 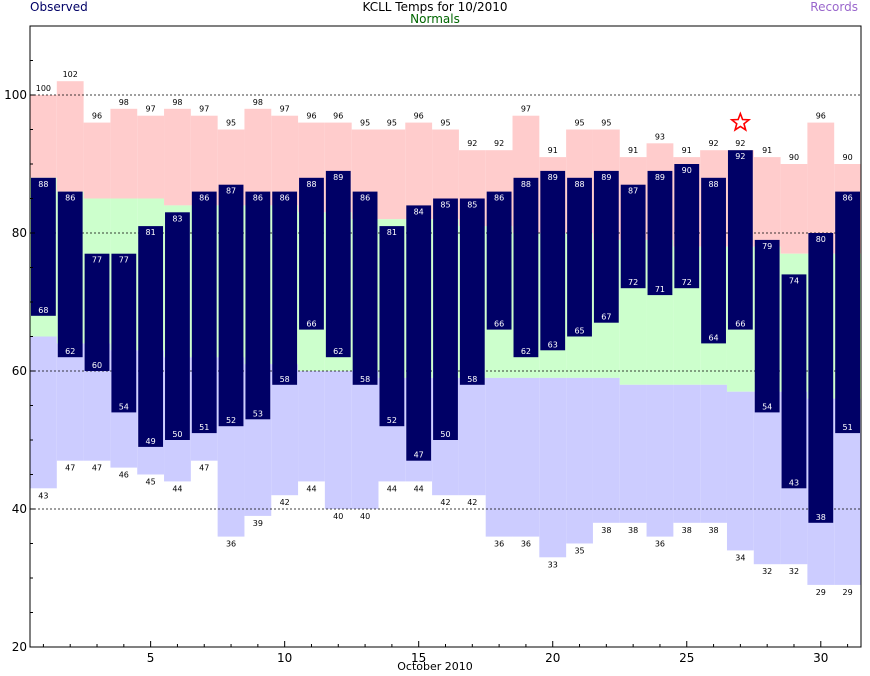 What do you see at coordinates (15, 95) in the screenshot?
I see `y-tick-label: 100` at bounding box center [15, 95].